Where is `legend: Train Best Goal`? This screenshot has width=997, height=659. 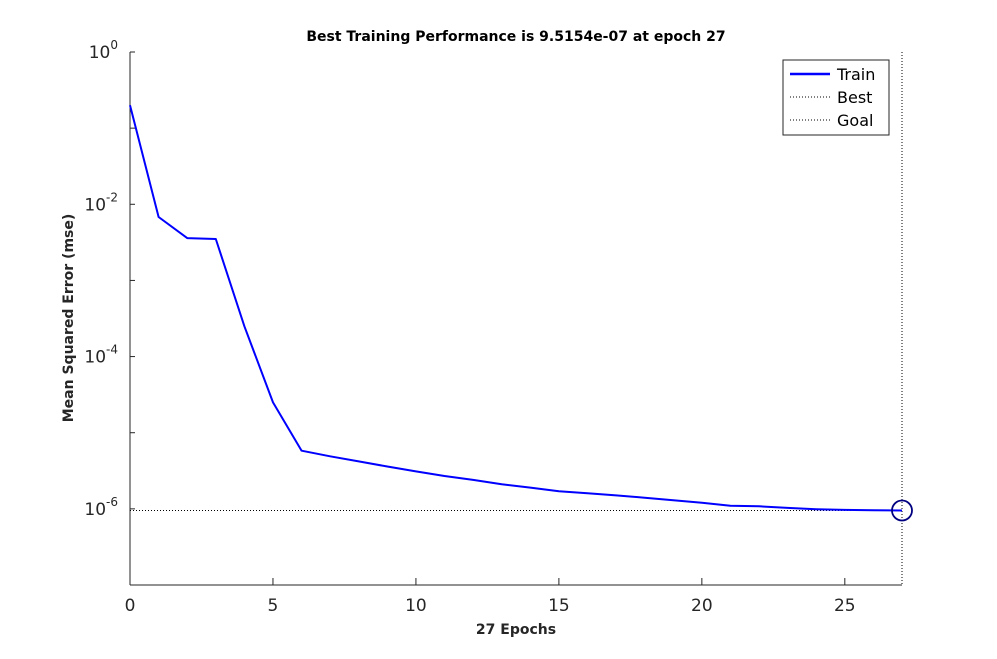
legend: Train Best Goal is located at coordinates (836, 97).